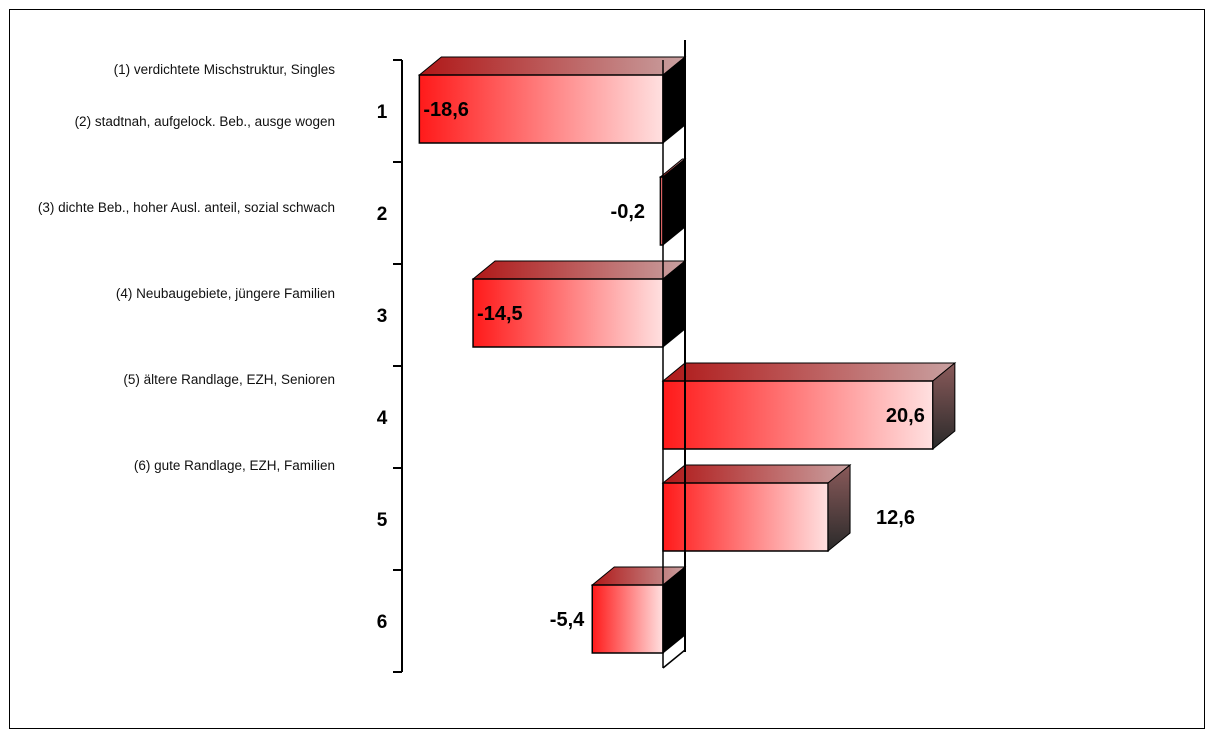 Image resolution: width=1215 pixels, height=729 pixels. What do you see at coordinates (382, 622) in the screenshot?
I see `category-label-6: 6` at bounding box center [382, 622].